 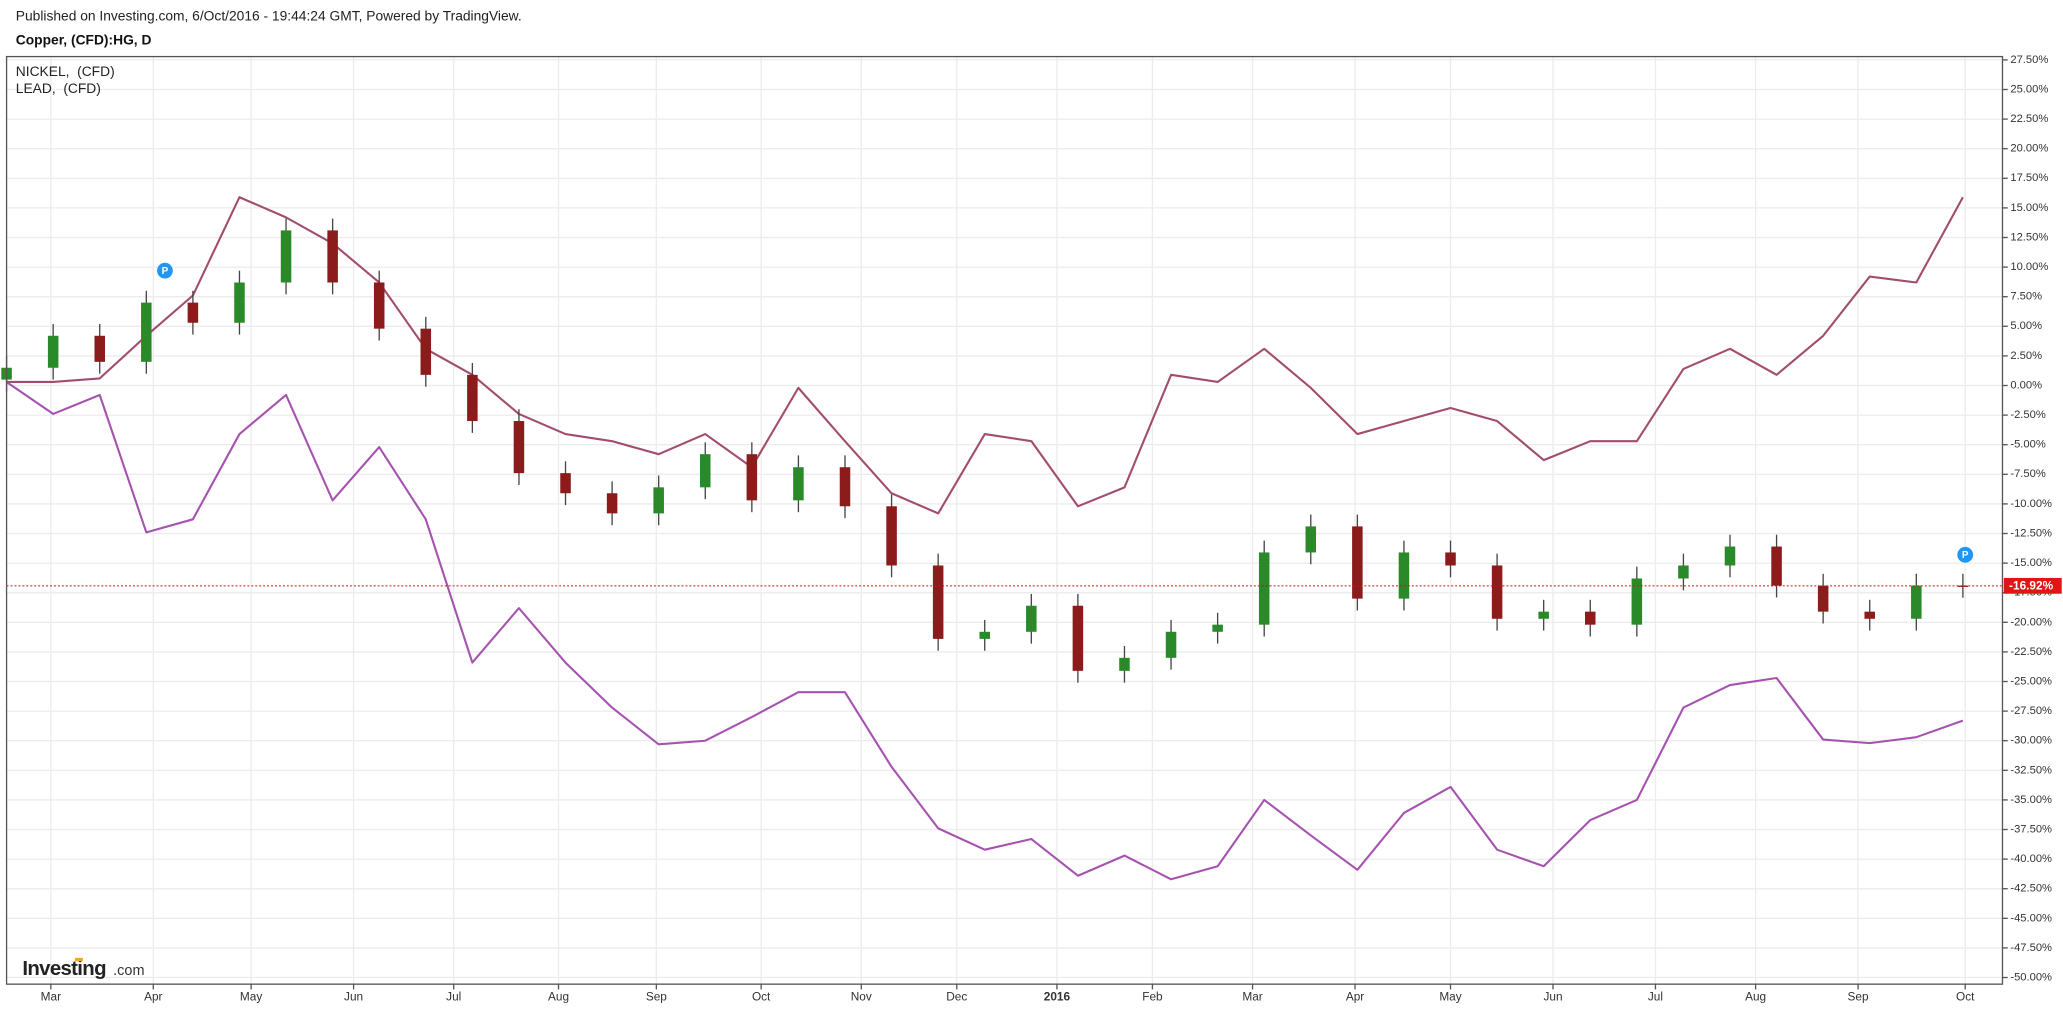 What do you see at coordinates (861, 996) in the screenshot?
I see `x-tick-label: Nov` at bounding box center [861, 996].